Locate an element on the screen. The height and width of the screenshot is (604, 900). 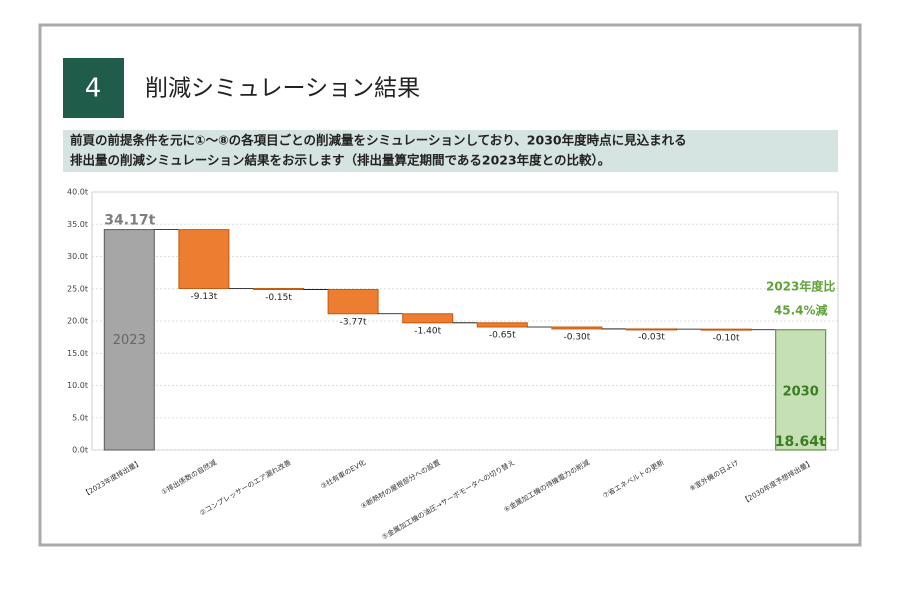
y-tick-label: 30.0t is located at coordinates (77, 256).